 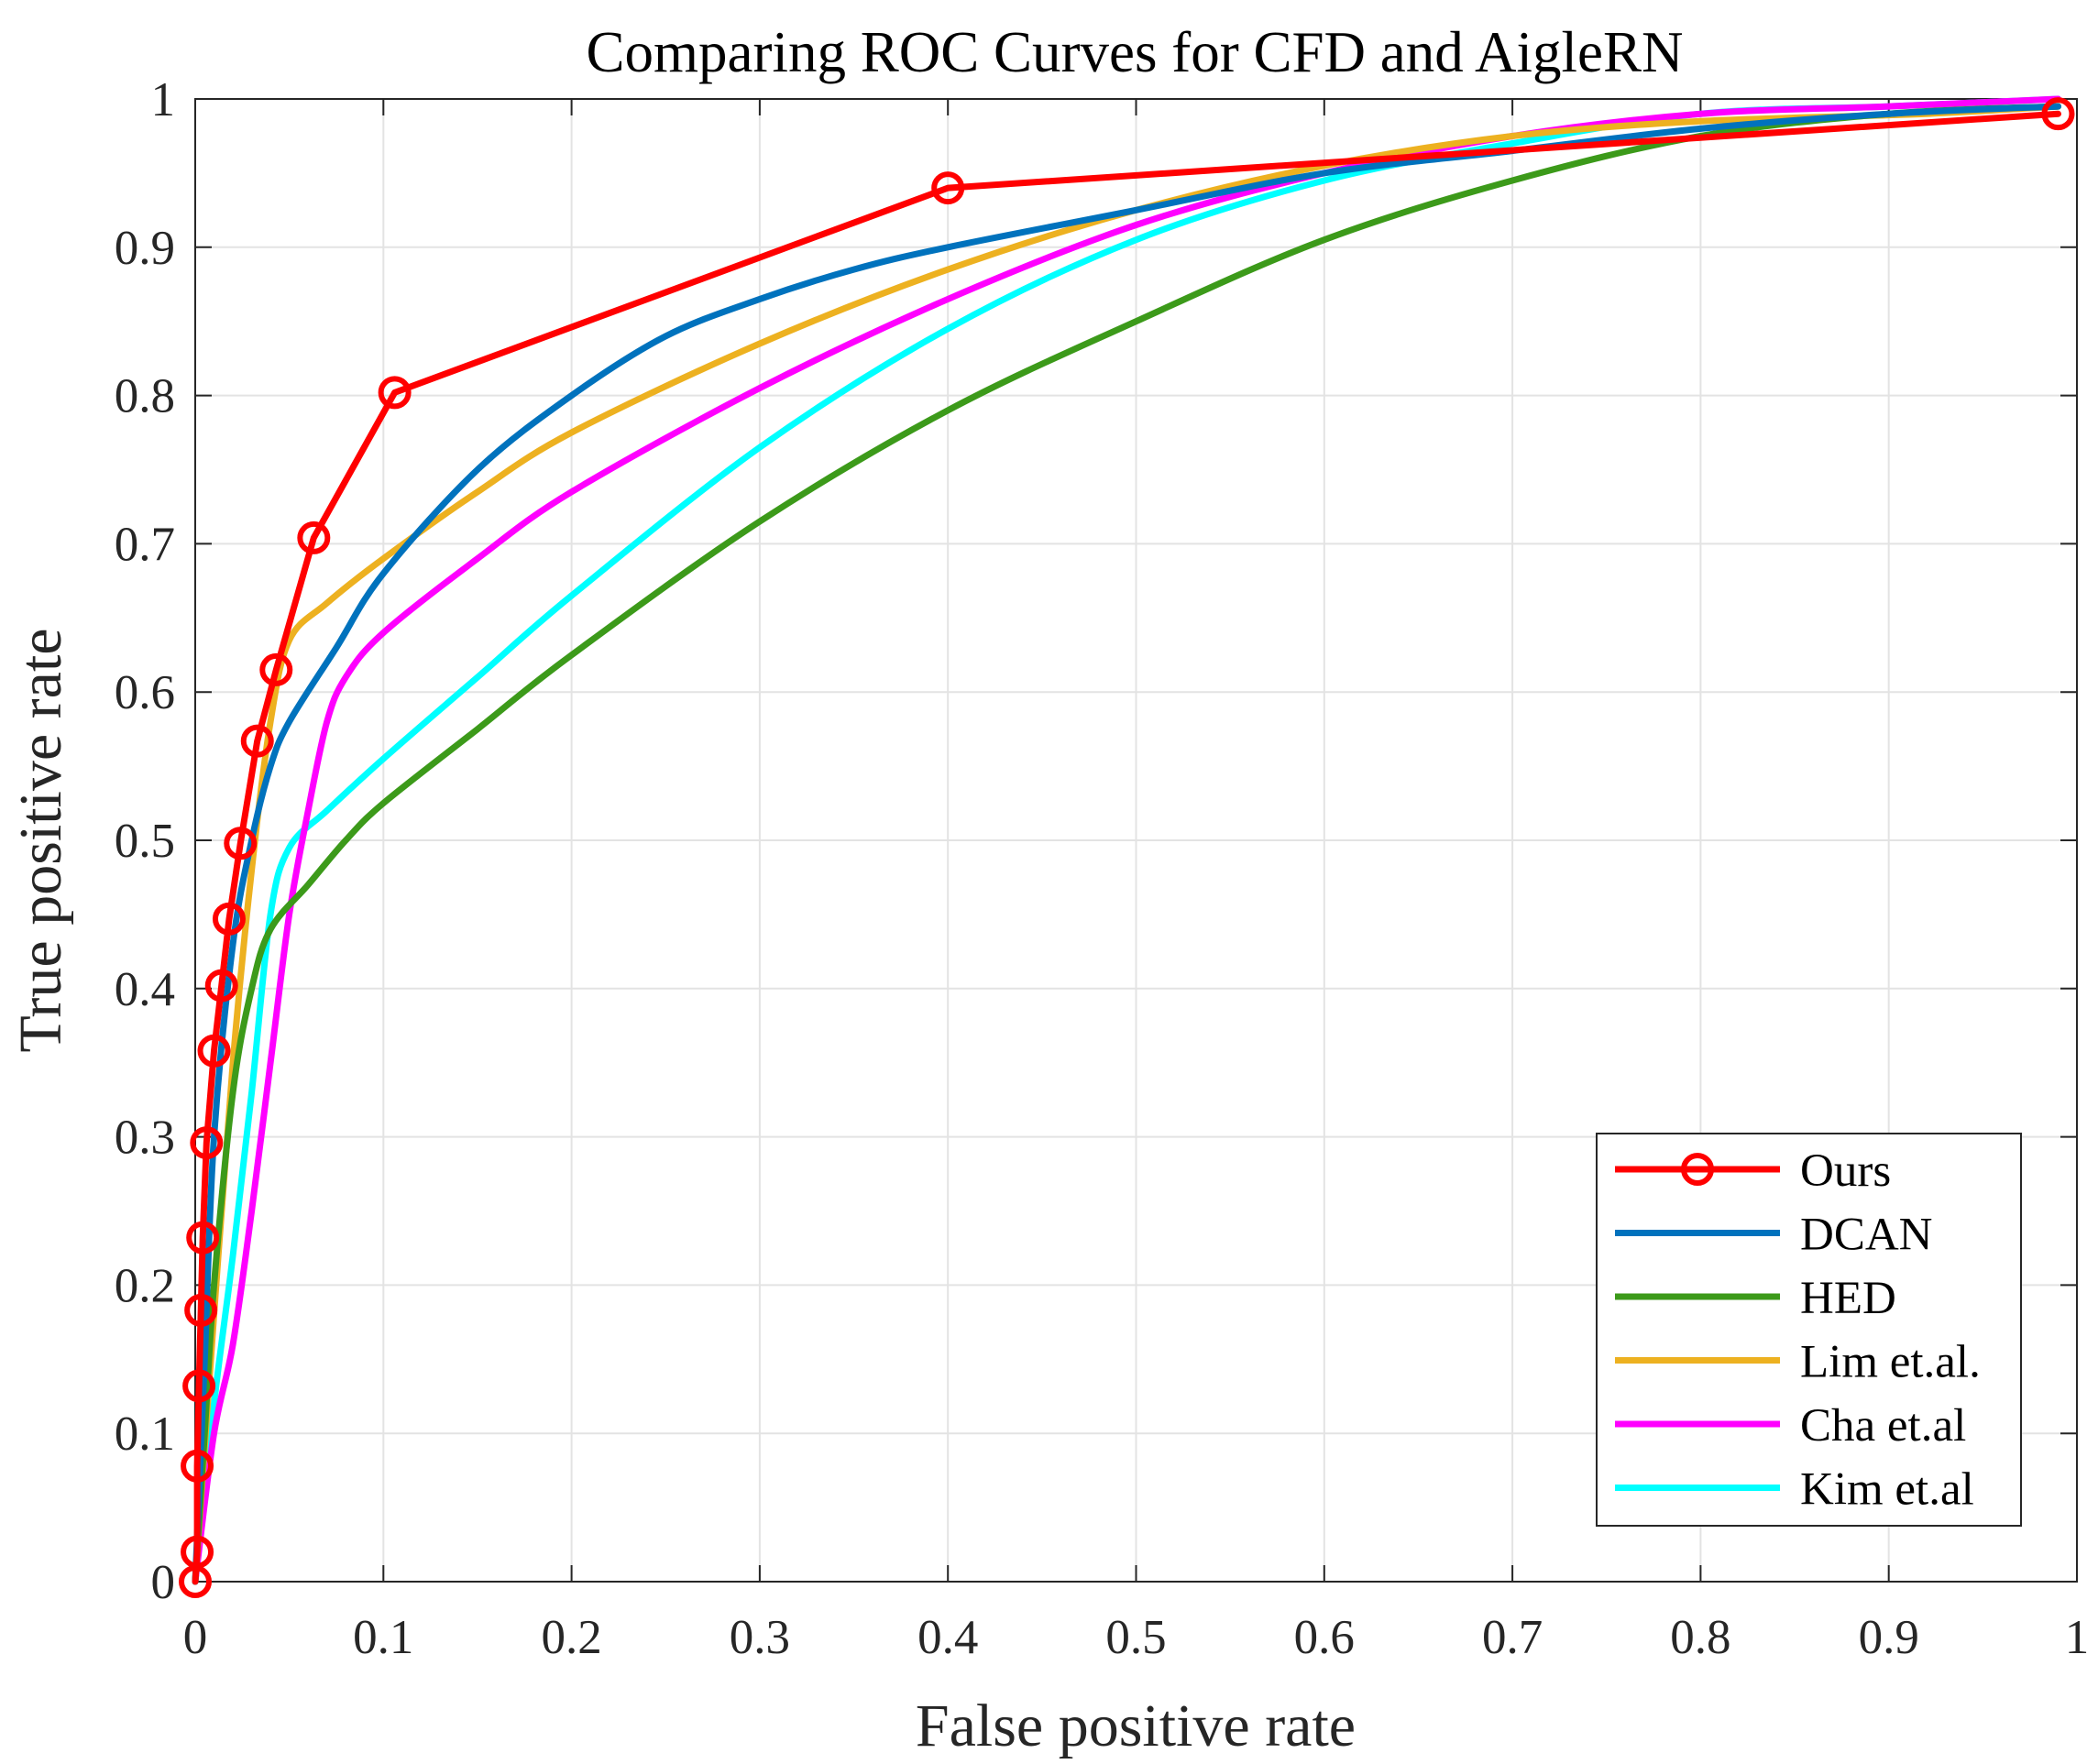 I want to click on x-tick-labels: 0 0.1 0.2 0.3 0.4 0.5 0.6 0.7 0.8 0.9 1, so click(x=1136, y=1637).